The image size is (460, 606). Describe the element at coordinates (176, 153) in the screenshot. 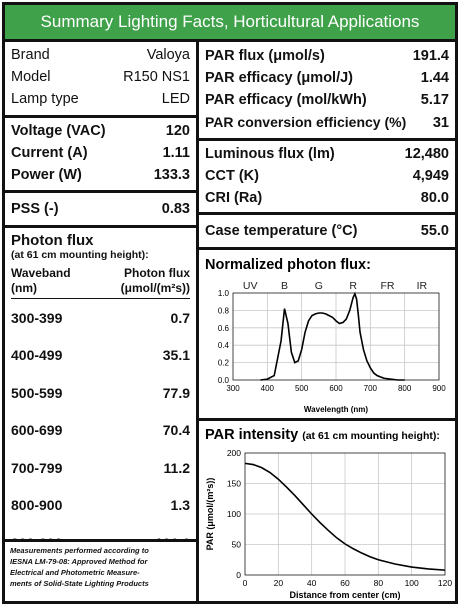

I see `current-value: 1.11` at that location.